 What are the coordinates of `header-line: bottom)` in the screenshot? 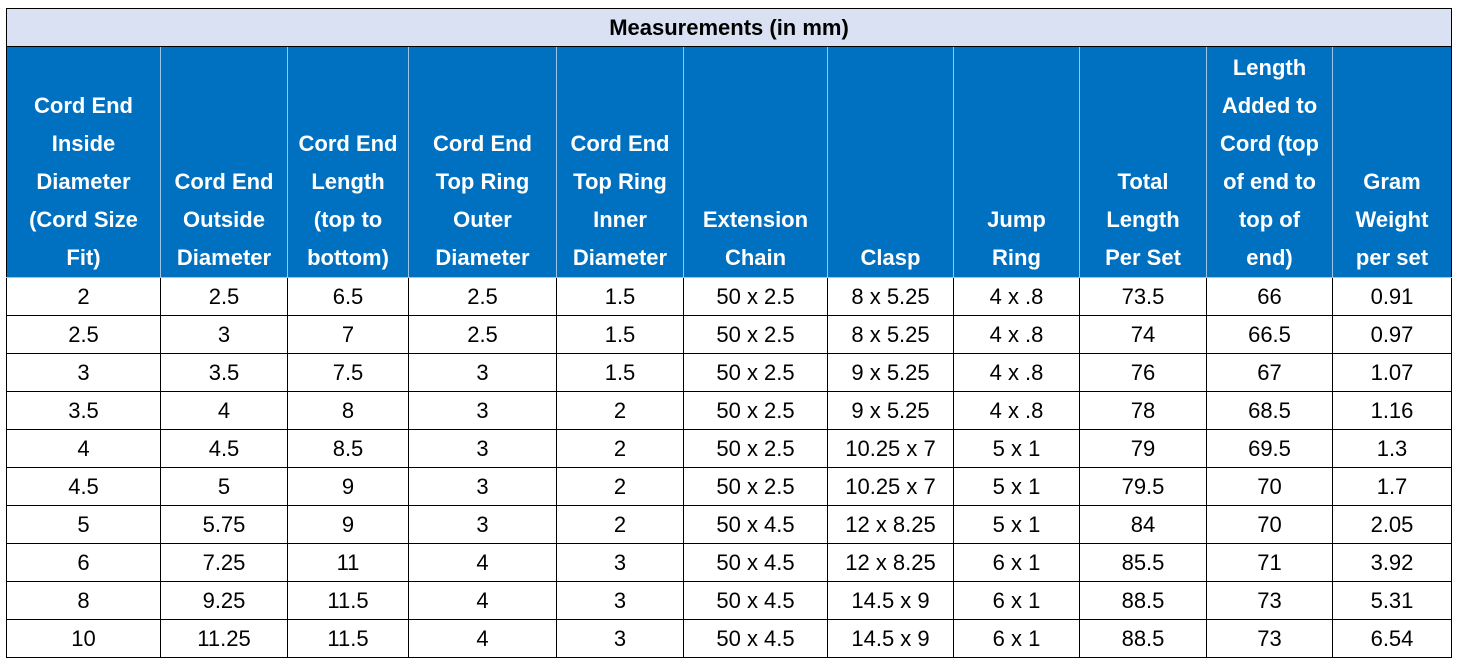 It's located at (348, 257).